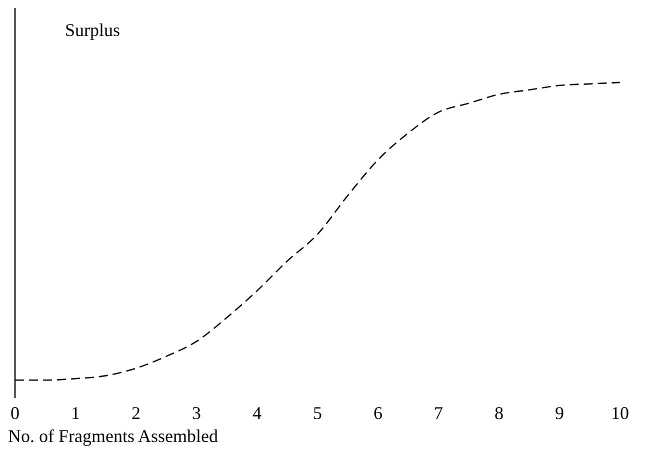  What do you see at coordinates (15, 412) in the screenshot?
I see `x-tick-label: 0` at bounding box center [15, 412].